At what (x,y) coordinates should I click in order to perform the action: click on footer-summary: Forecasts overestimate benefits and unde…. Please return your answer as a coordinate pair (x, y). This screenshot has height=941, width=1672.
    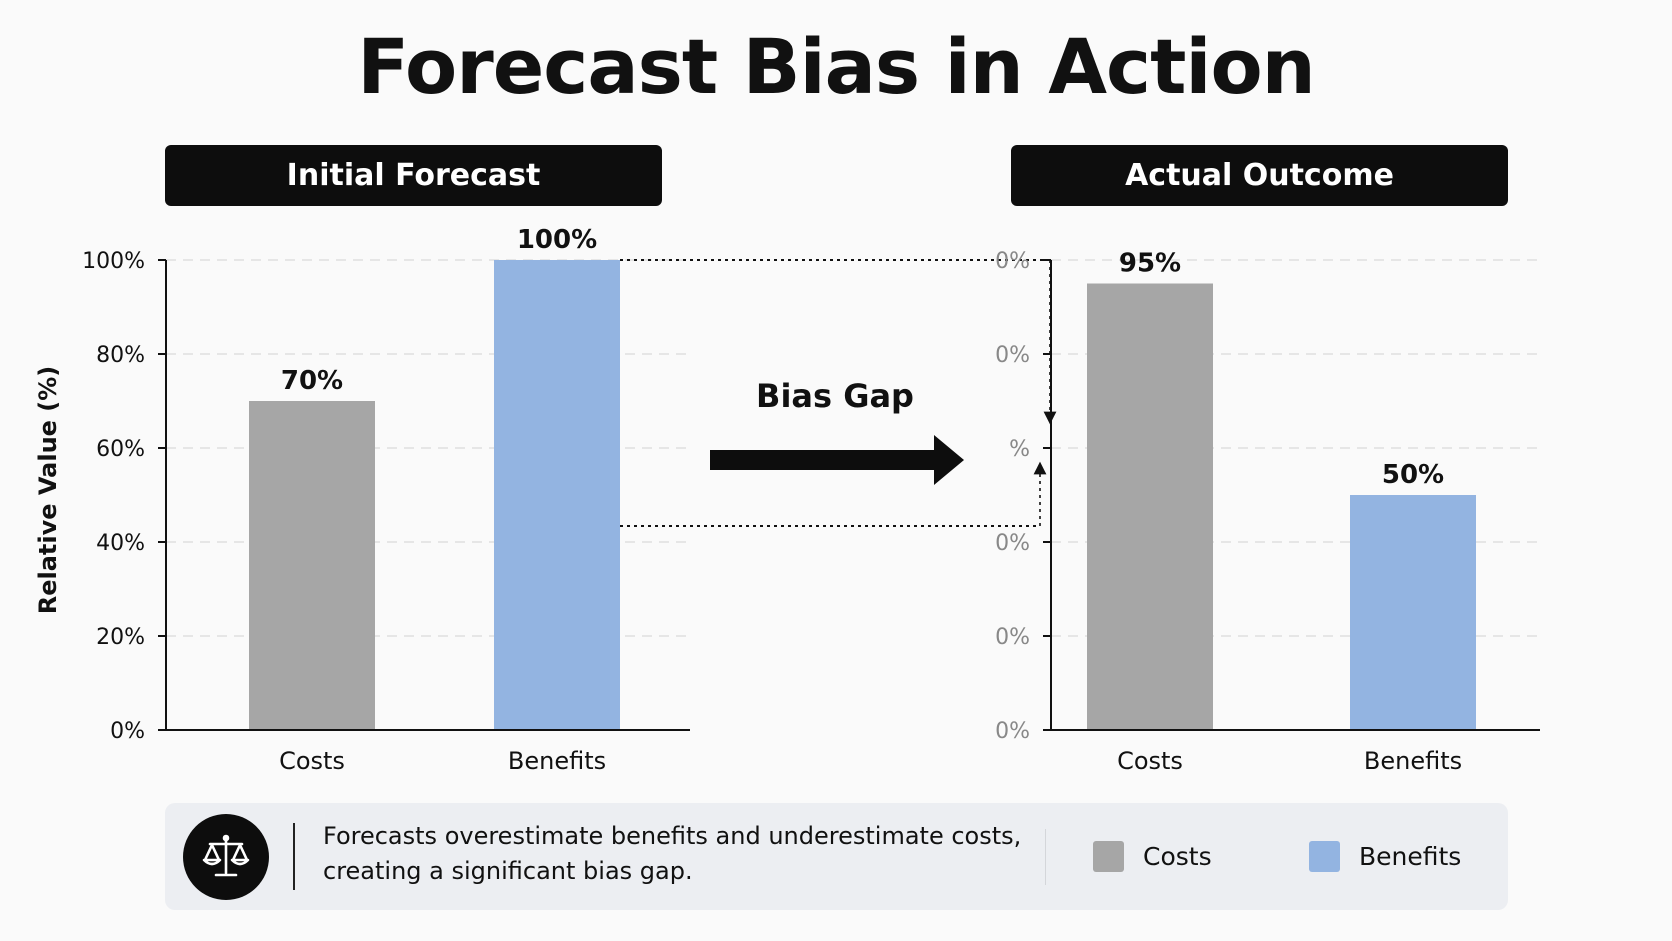
    Looking at the image, I should click on (836, 856).